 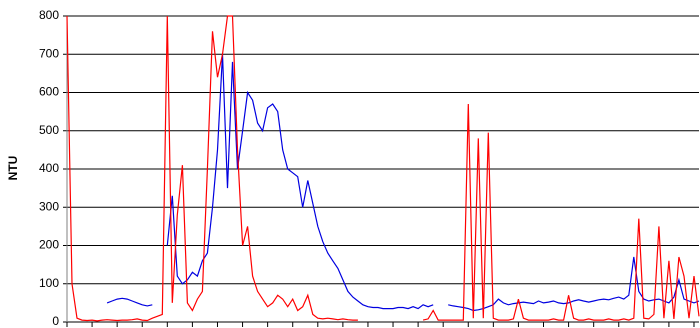 I want to click on y-axis-label: NTU, so click(x=13, y=168).